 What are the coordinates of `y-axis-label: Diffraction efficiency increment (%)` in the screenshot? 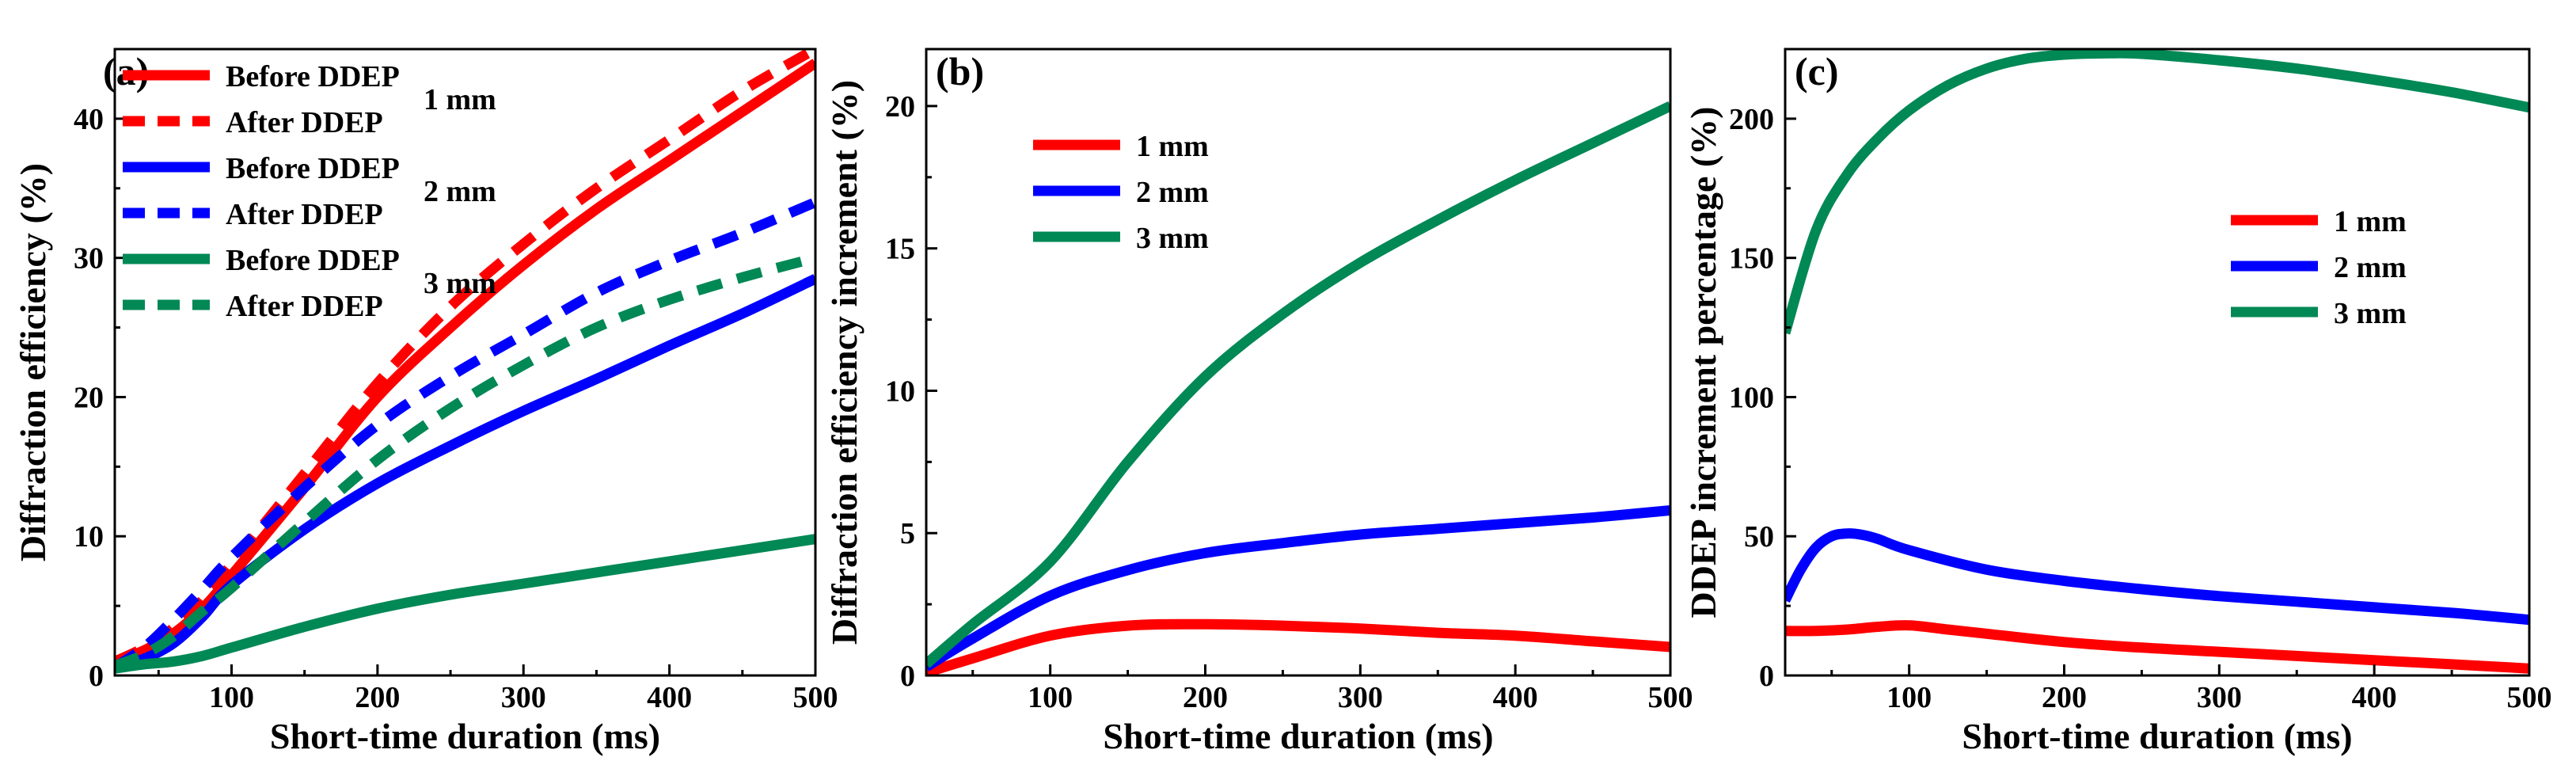 It's located at (844, 362).